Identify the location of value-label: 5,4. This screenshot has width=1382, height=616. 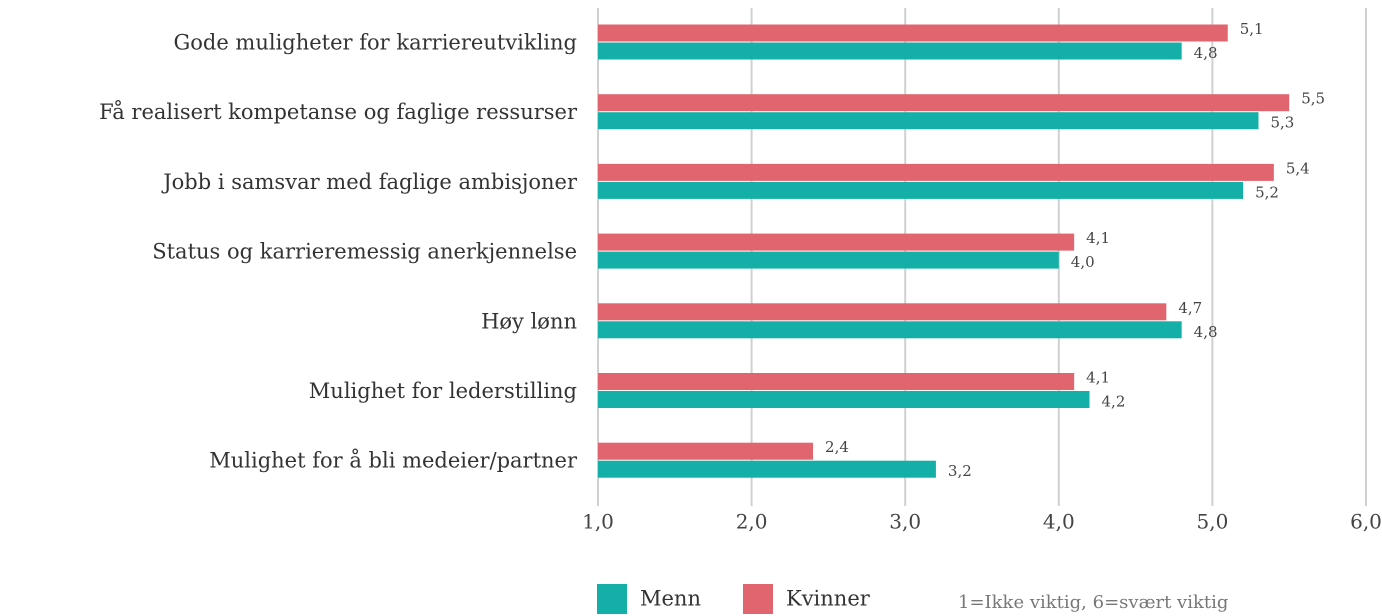
(1298, 168).